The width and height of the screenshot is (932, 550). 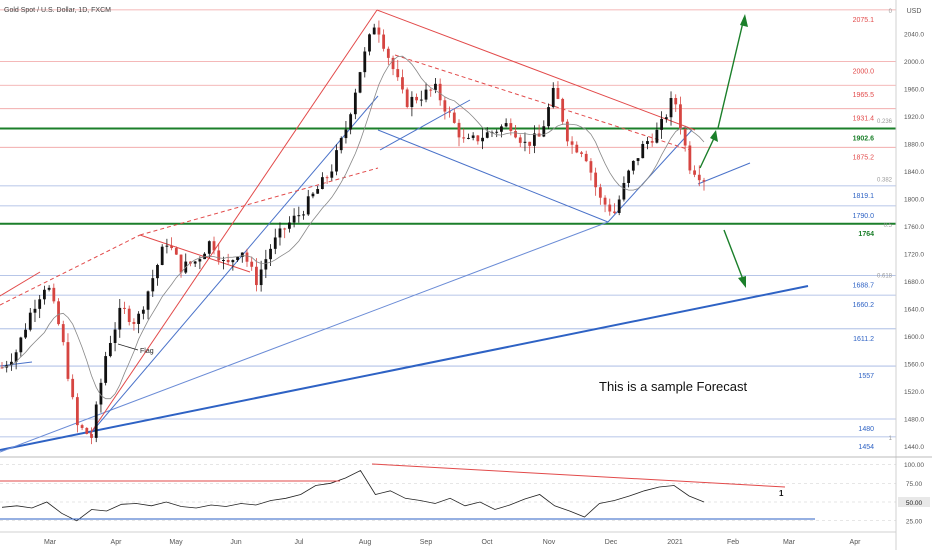 I want to click on fib-label: 0.382, so click(x=885, y=180).